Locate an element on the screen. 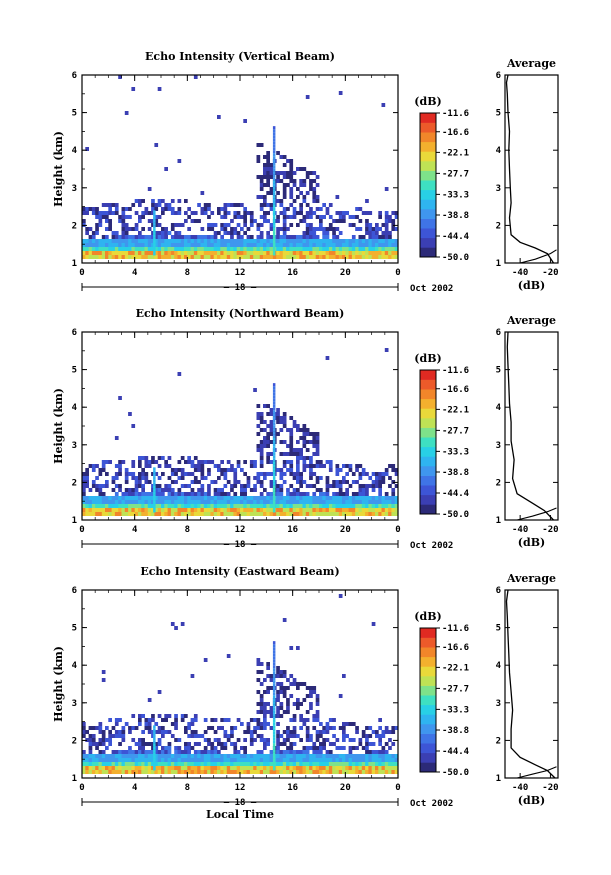 This screenshot has width=611, height=875. chart-title: Echo Intensity (Northward Beam) is located at coordinates (240, 313).